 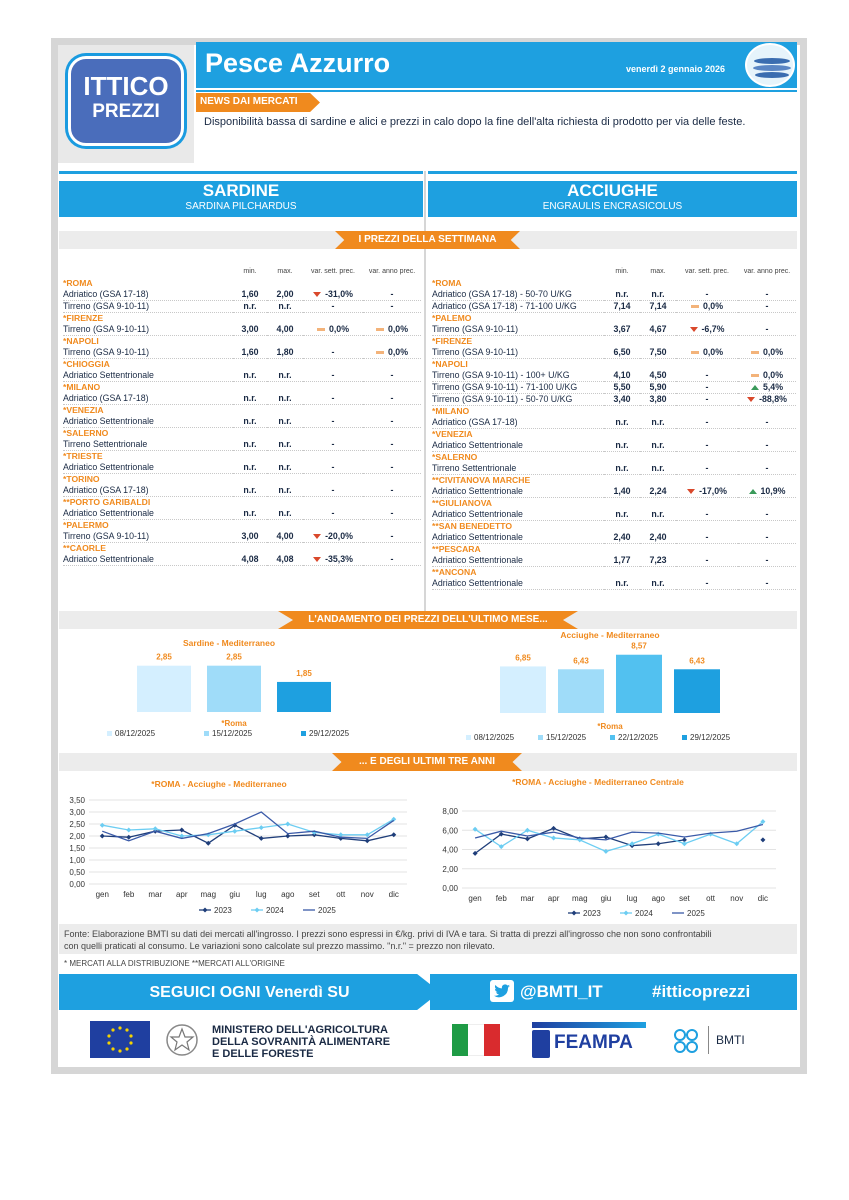 I want to click on fish-icon, so click(x=770, y=65).